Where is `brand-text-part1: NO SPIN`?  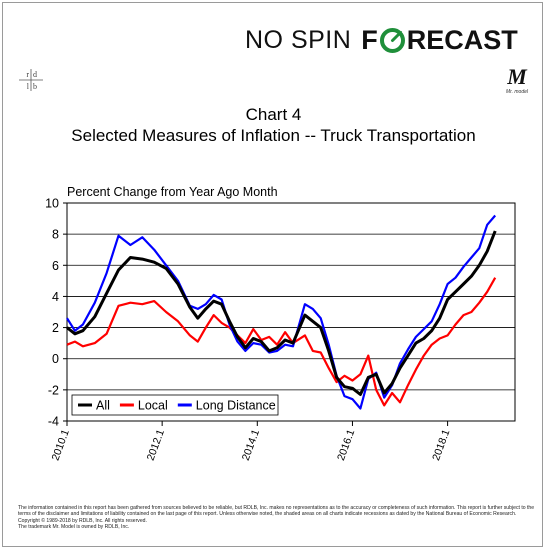
brand-text-part1: NO SPIN is located at coordinates (298, 39).